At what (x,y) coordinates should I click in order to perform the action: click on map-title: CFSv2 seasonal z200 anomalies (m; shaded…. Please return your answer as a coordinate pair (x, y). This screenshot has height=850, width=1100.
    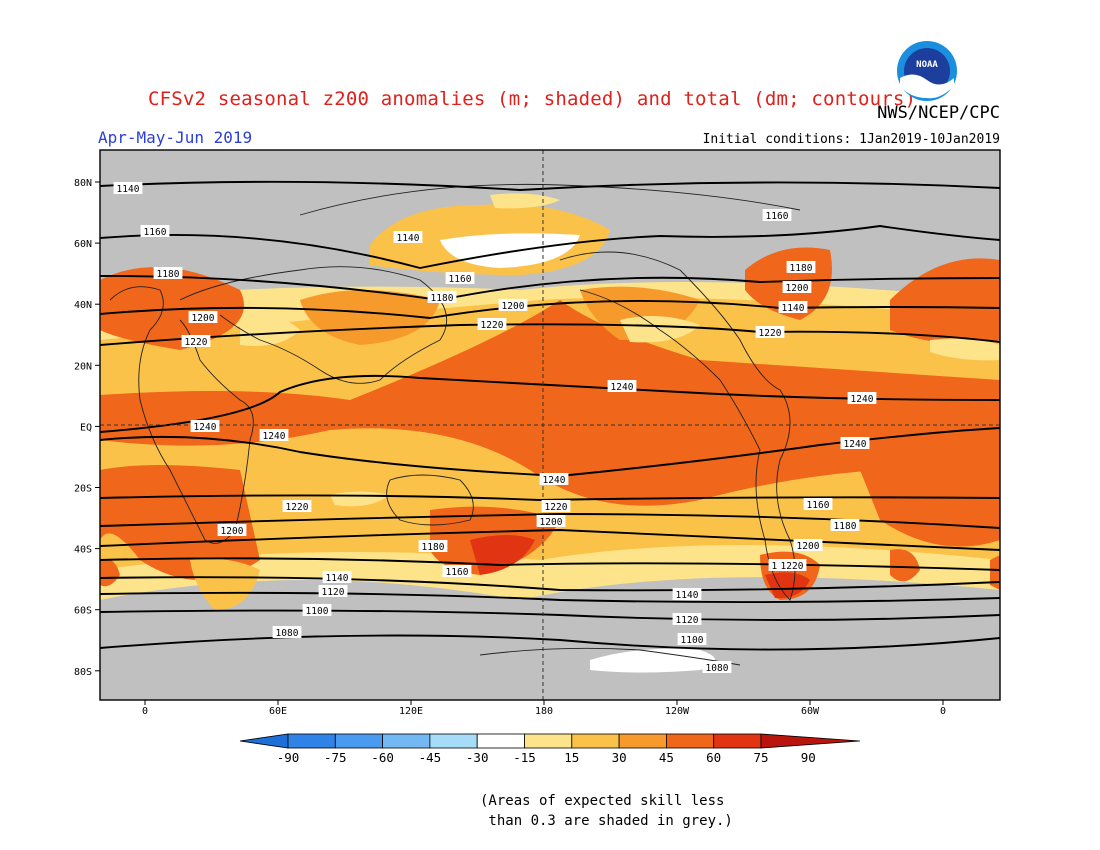
    Looking at the image, I should click on (532, 99).